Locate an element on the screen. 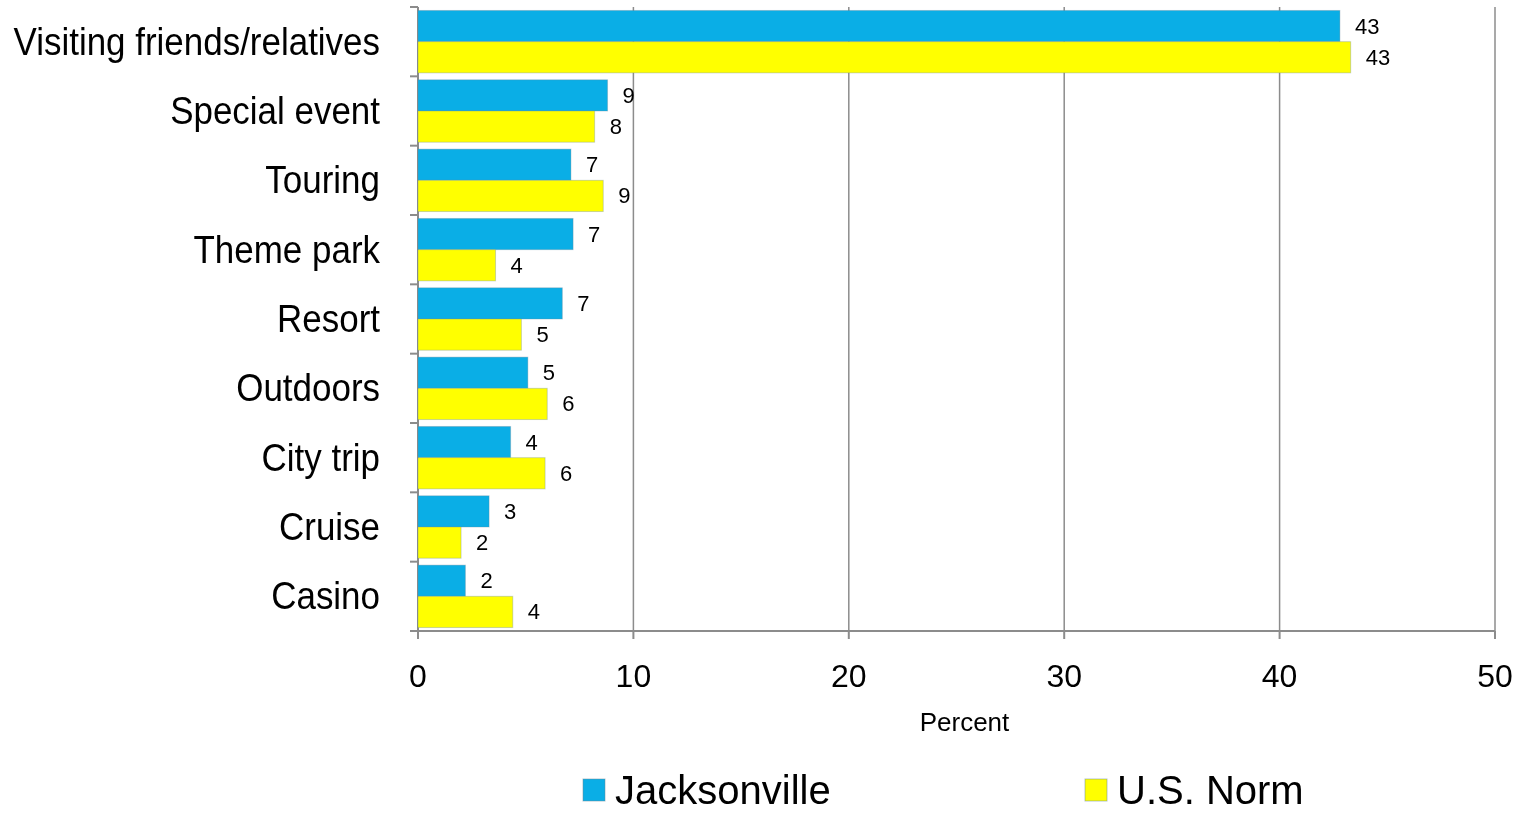 The image size is (1528, 813). data-label: 3 is located at coordinates (510, 511).